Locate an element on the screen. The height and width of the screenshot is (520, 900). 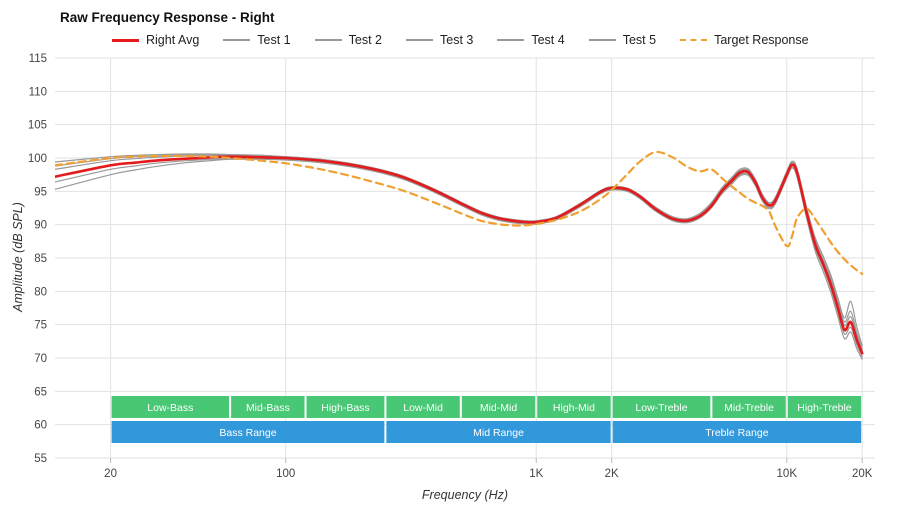
band-label-low-mid: Low-Mid is located at coordinates (423, 408).